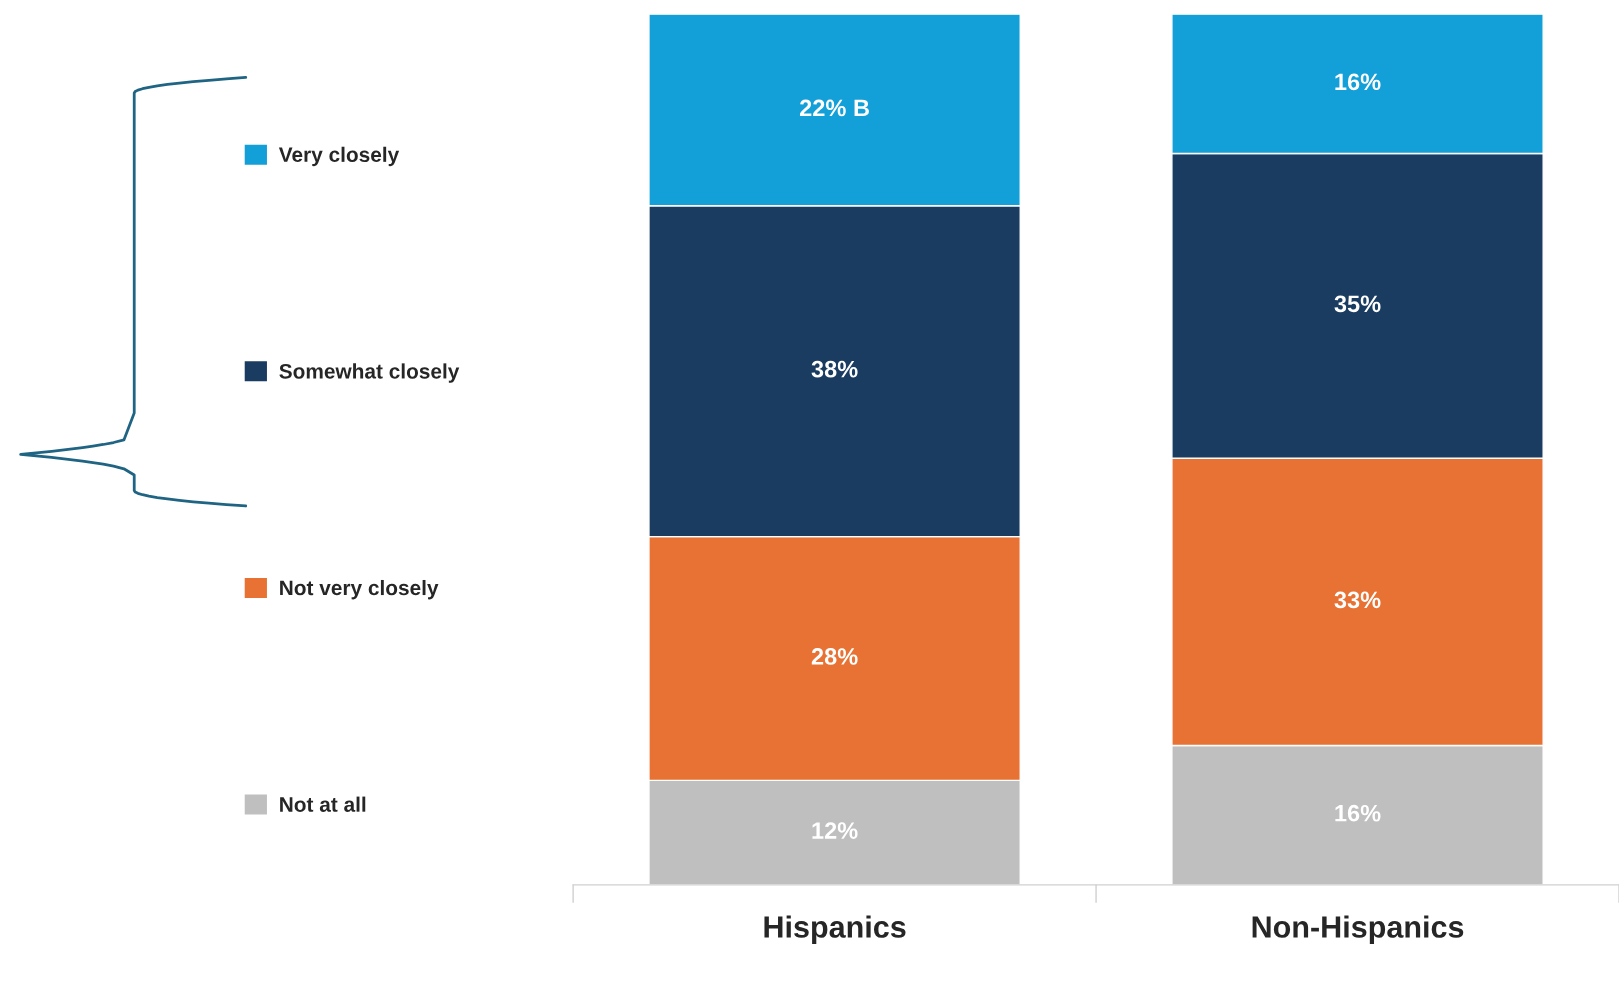 This screenshot has height=981, width=1619. I want to click on data-label: 35%, so click(1357, 304).